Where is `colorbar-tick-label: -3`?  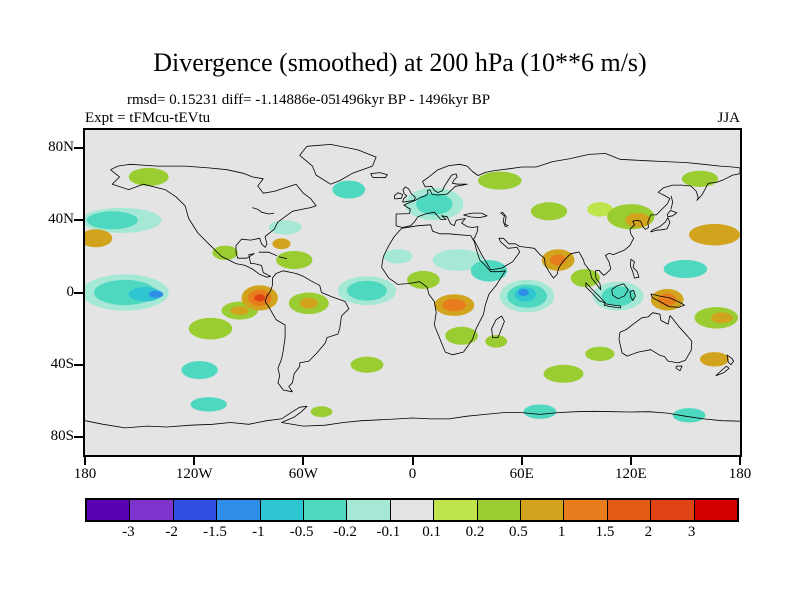 colorbar-tick-label: -3 is located at coordinates (128, 532).